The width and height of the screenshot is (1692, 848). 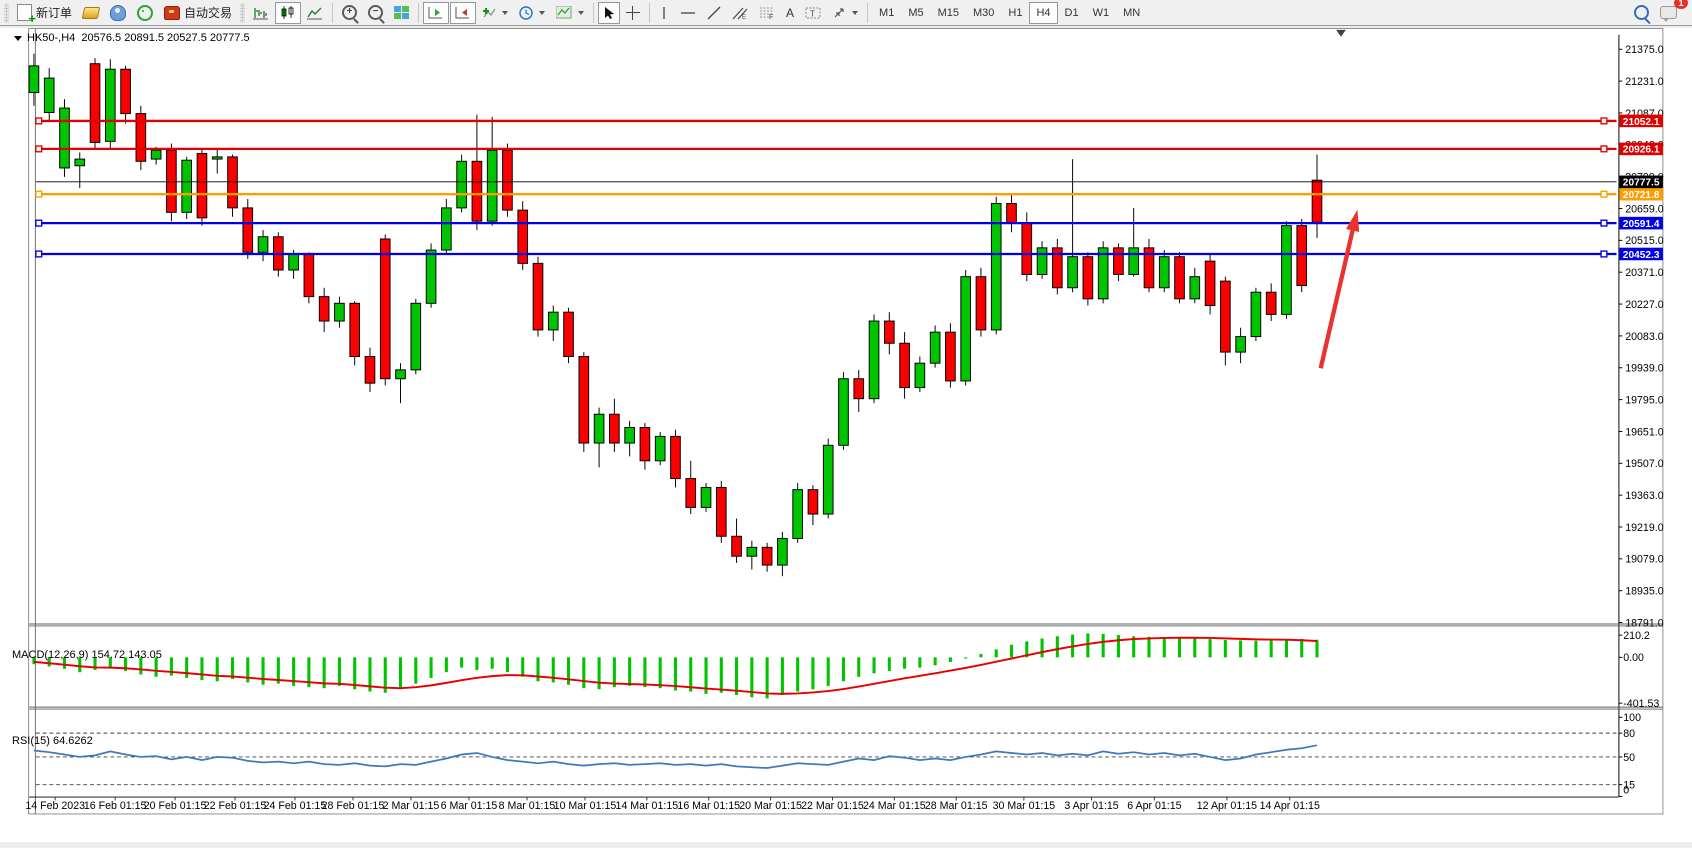 I want to click on crosshair-button, so click(x=633, y=13).